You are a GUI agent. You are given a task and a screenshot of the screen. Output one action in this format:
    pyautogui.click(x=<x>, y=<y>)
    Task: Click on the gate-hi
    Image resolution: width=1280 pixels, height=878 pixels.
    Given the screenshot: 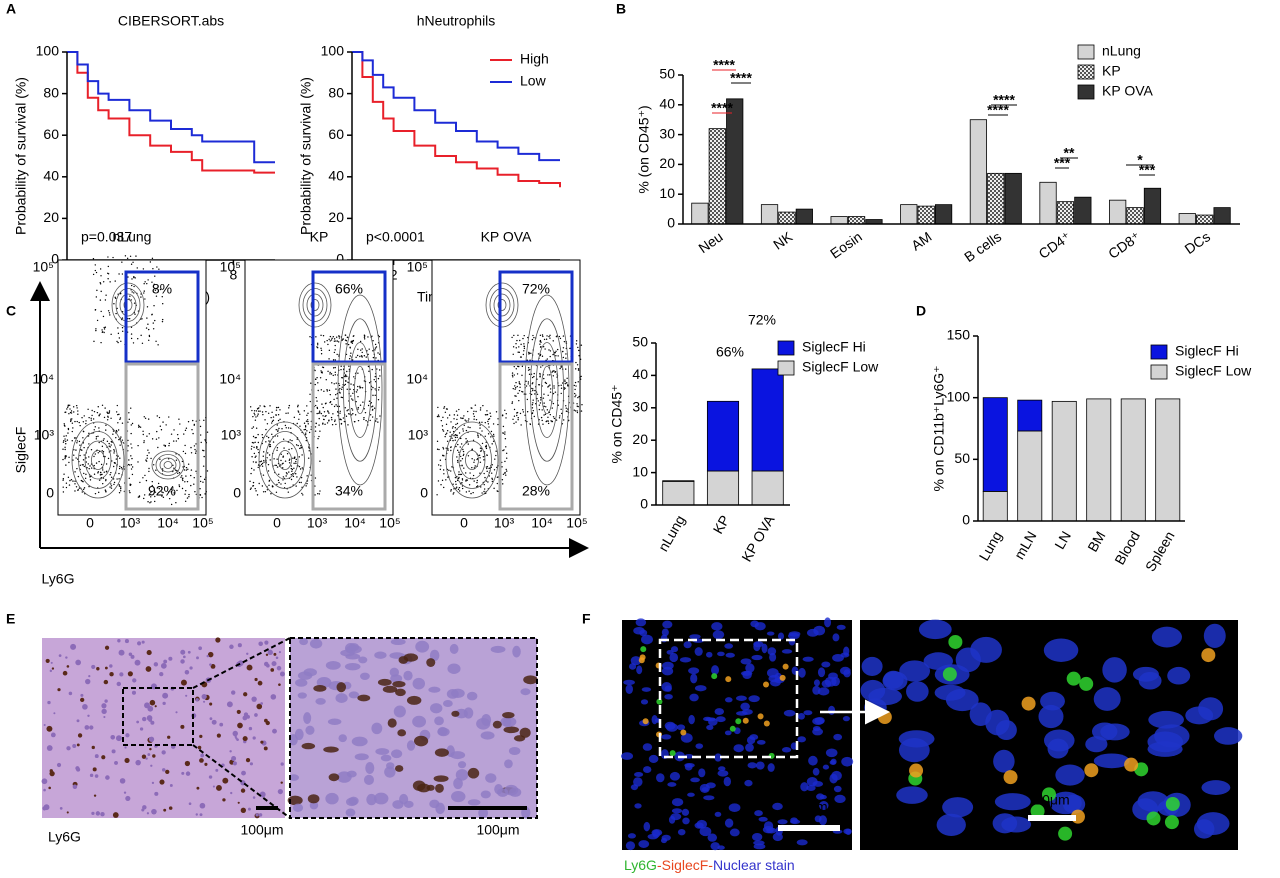 What is the action you would take?
    pyautogui.click(x=349, y=317)
    